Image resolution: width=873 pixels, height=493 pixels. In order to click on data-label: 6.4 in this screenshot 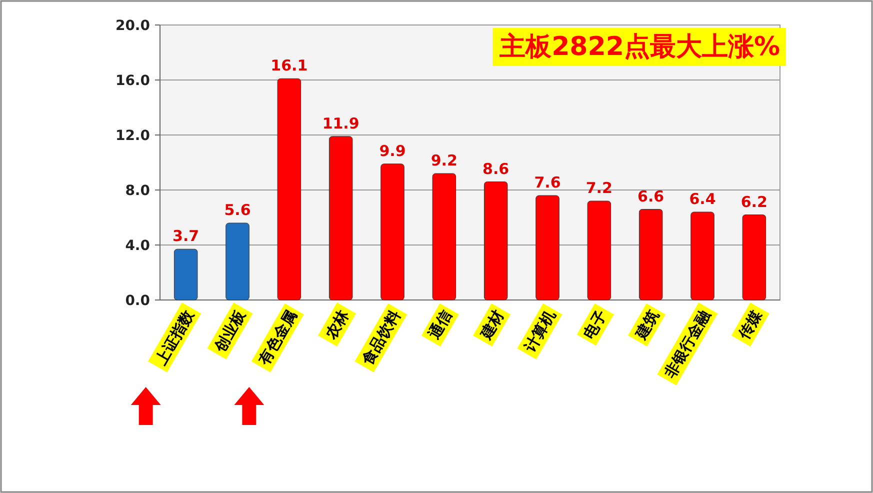, I will do `click(702, 199)`.